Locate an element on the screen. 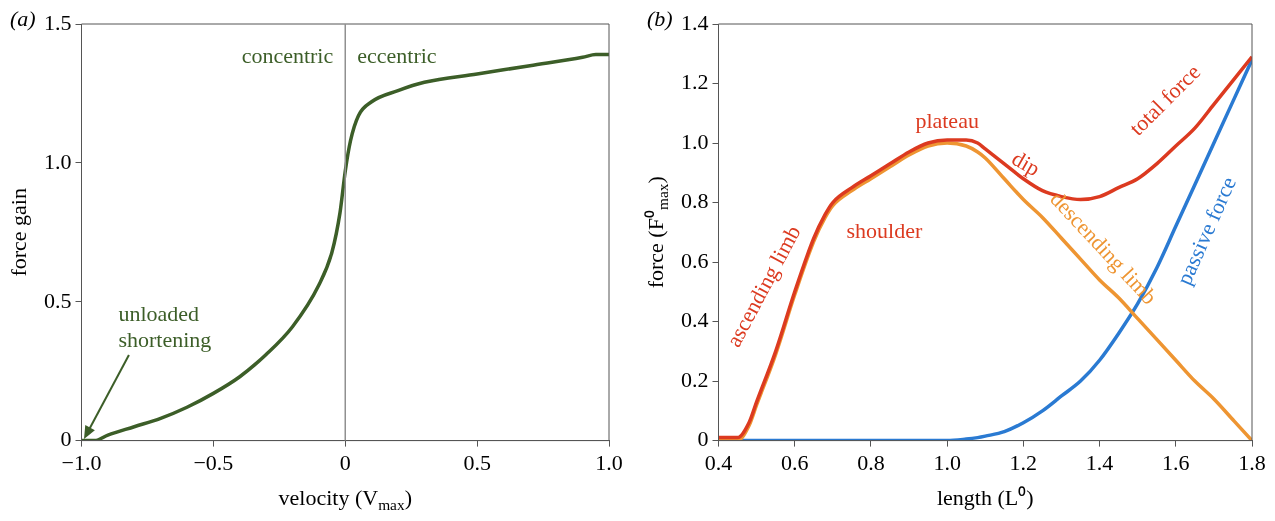 The image size is (1275, 521). x-tick-label: 0.4 is located at coordinates (718, 462).